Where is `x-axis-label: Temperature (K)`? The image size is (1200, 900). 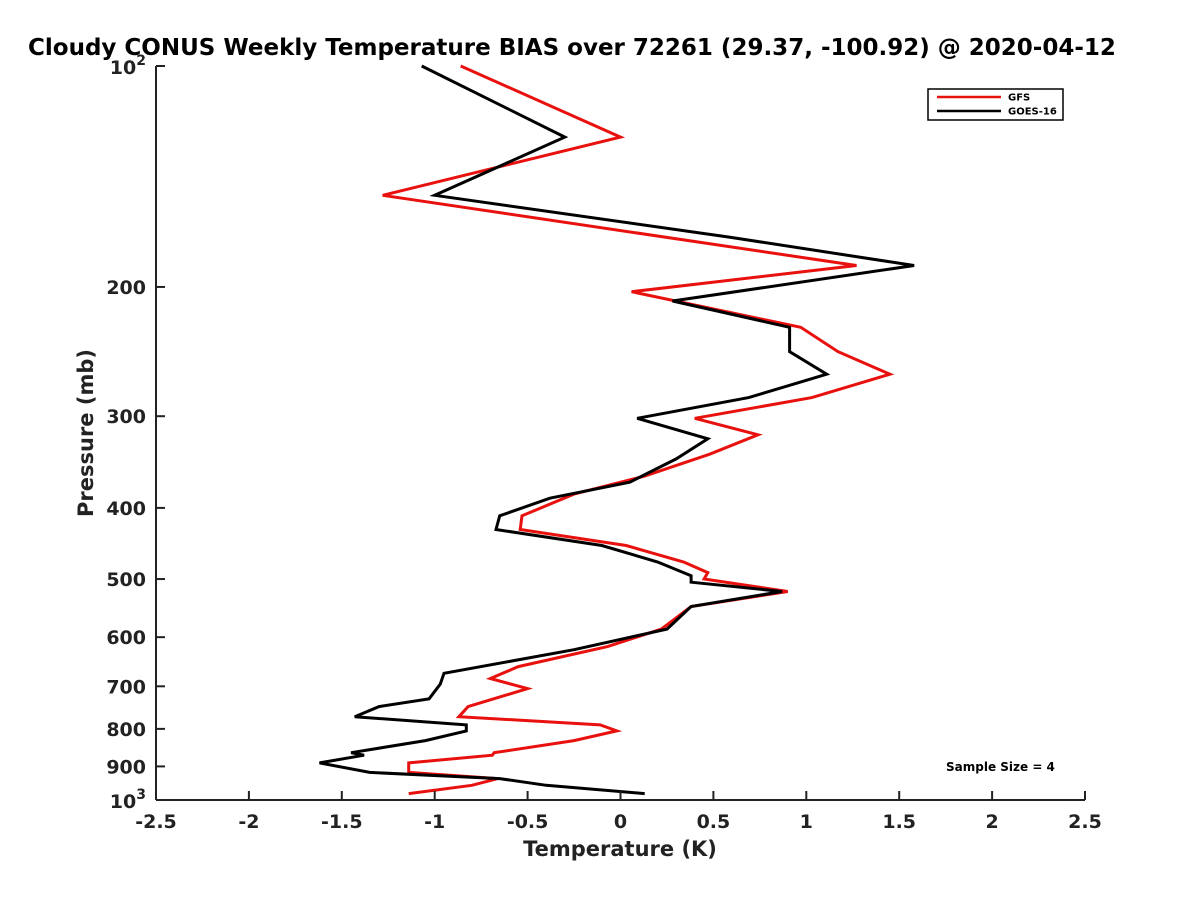 x-axis-label: Temperature (K) is located at coordinates (620, 849).